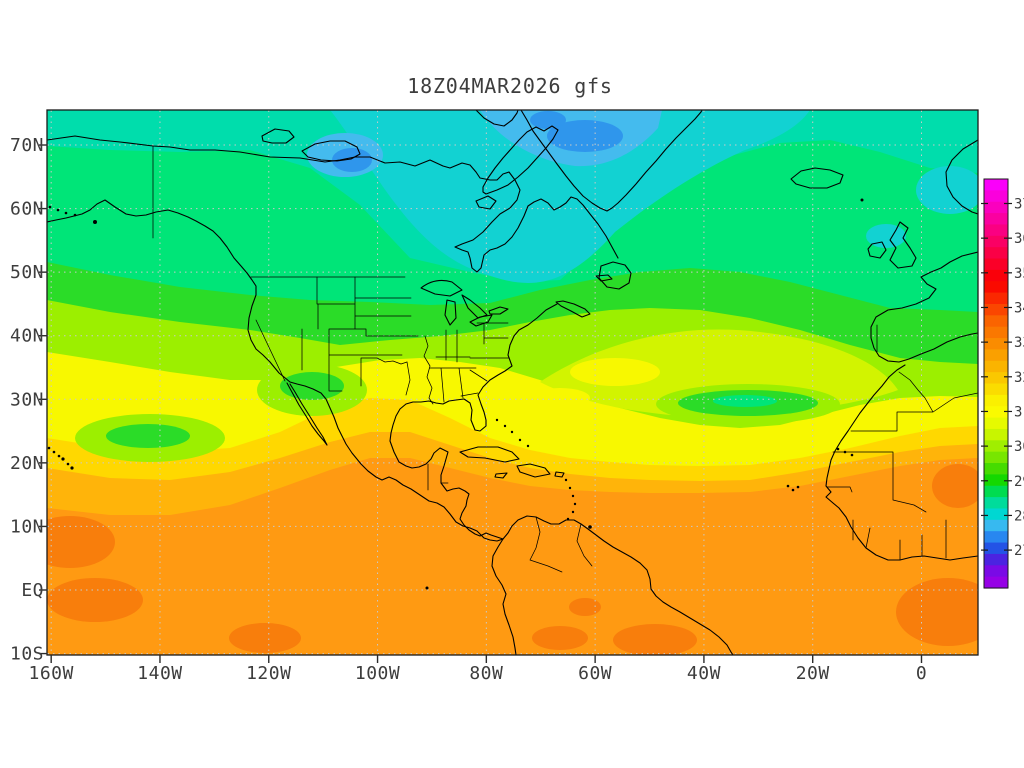  What do you see at coordinates (268, 673) in the screenshot?
I see `lon-label-120W: 120W` at bounding box center [268, 673].